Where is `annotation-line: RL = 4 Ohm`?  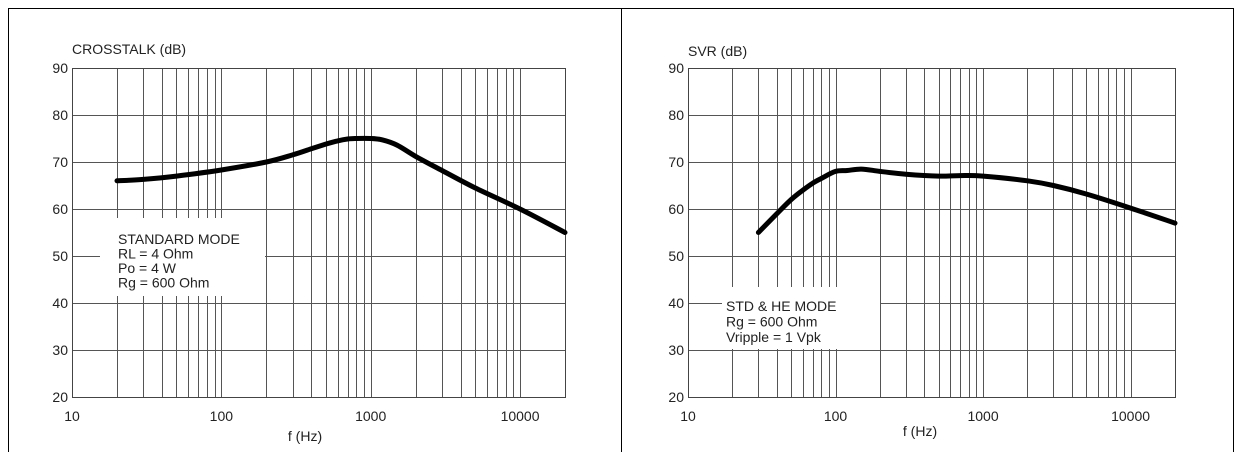 annotation-line: RL = 4 Ohm is located at coordinates (155, 254).